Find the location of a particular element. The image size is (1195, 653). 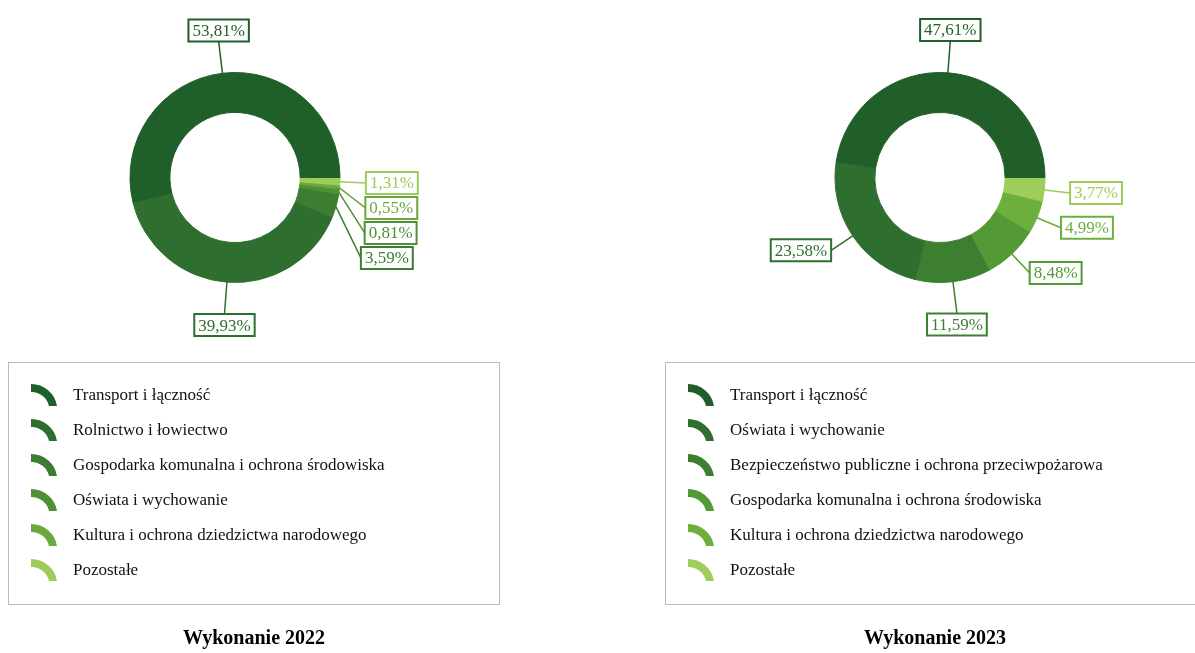

text: Wykonanie 2022 is located at coordinates (254, 637).